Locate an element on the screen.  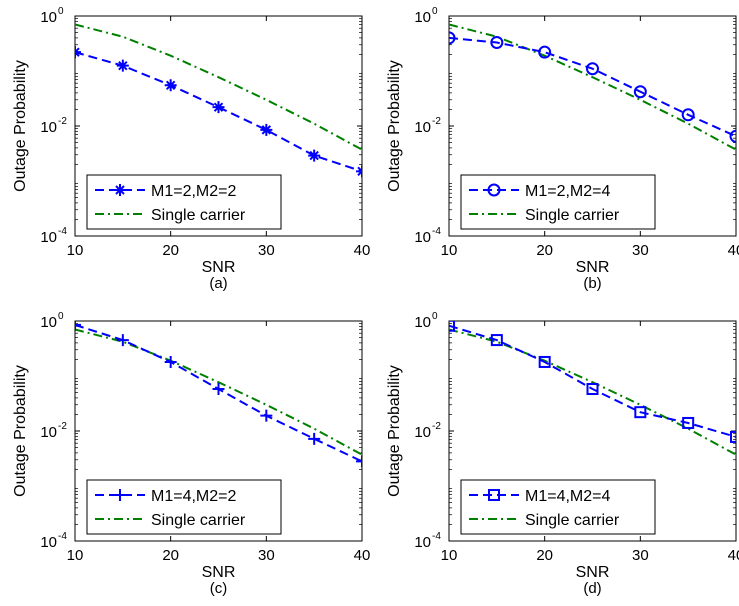
legend-entry: M1=2,M2=2 is located at coordinates (193, 191).